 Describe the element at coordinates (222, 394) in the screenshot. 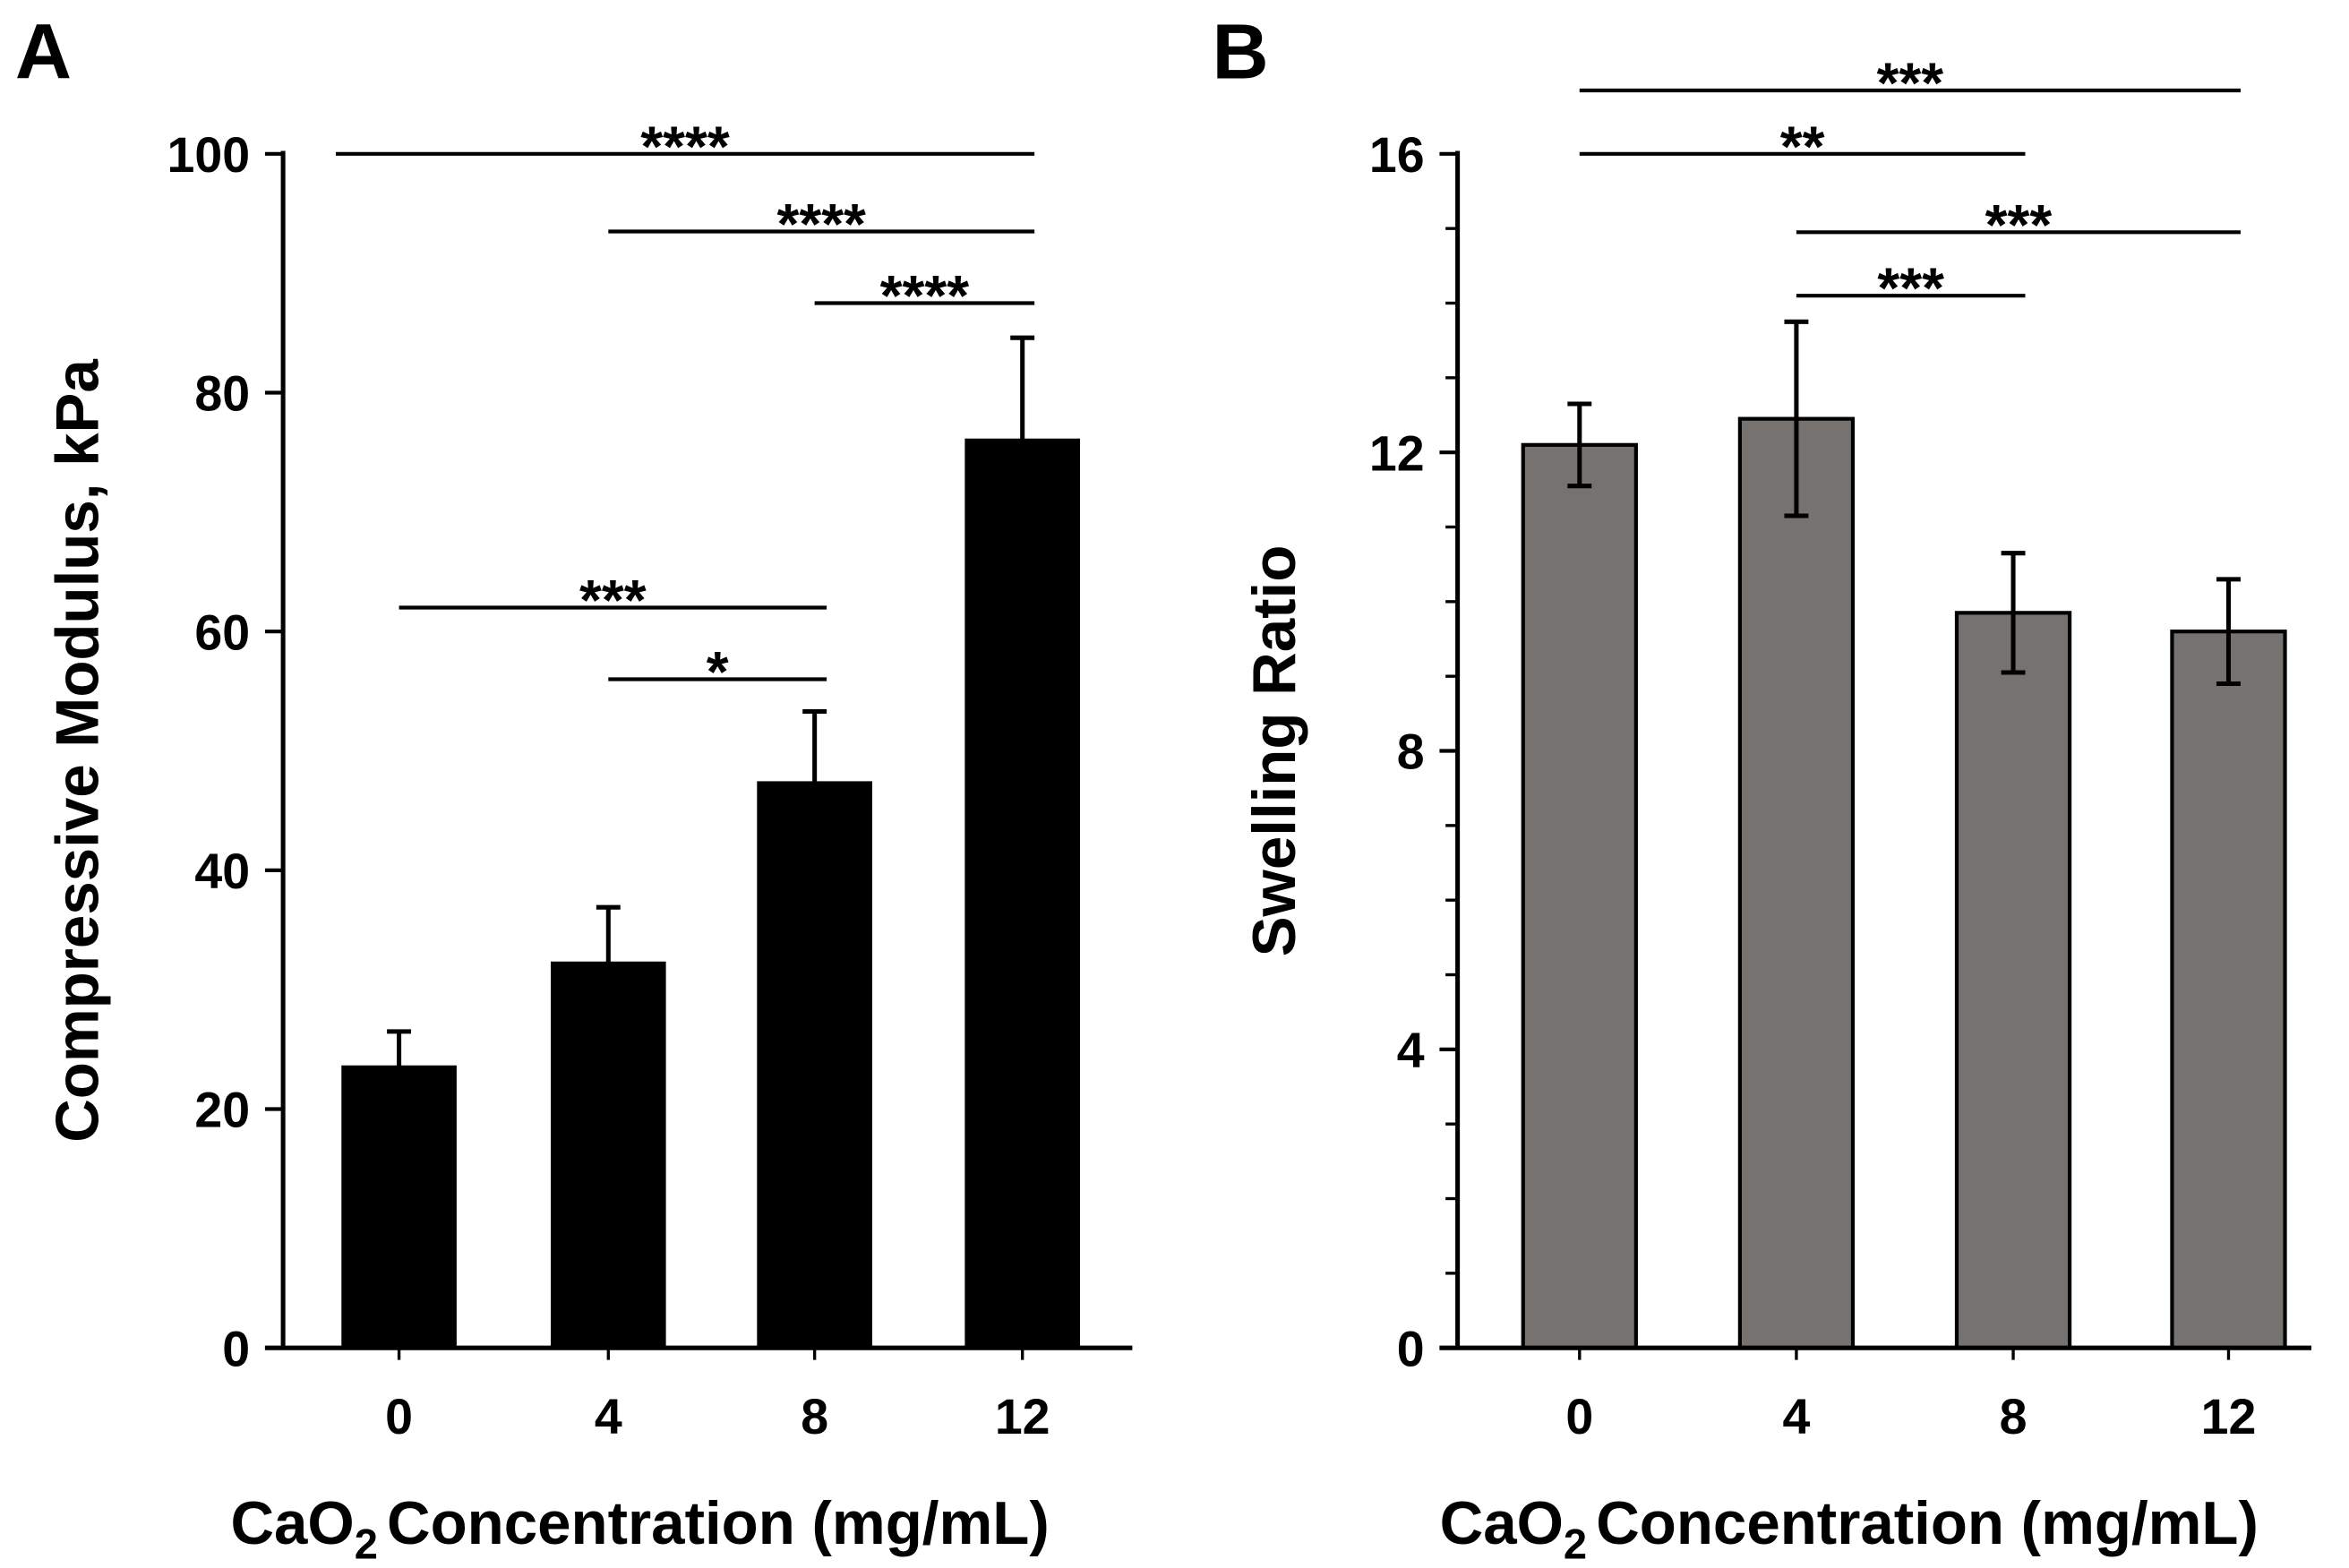

I see `y-tick-label: 80` at that location.